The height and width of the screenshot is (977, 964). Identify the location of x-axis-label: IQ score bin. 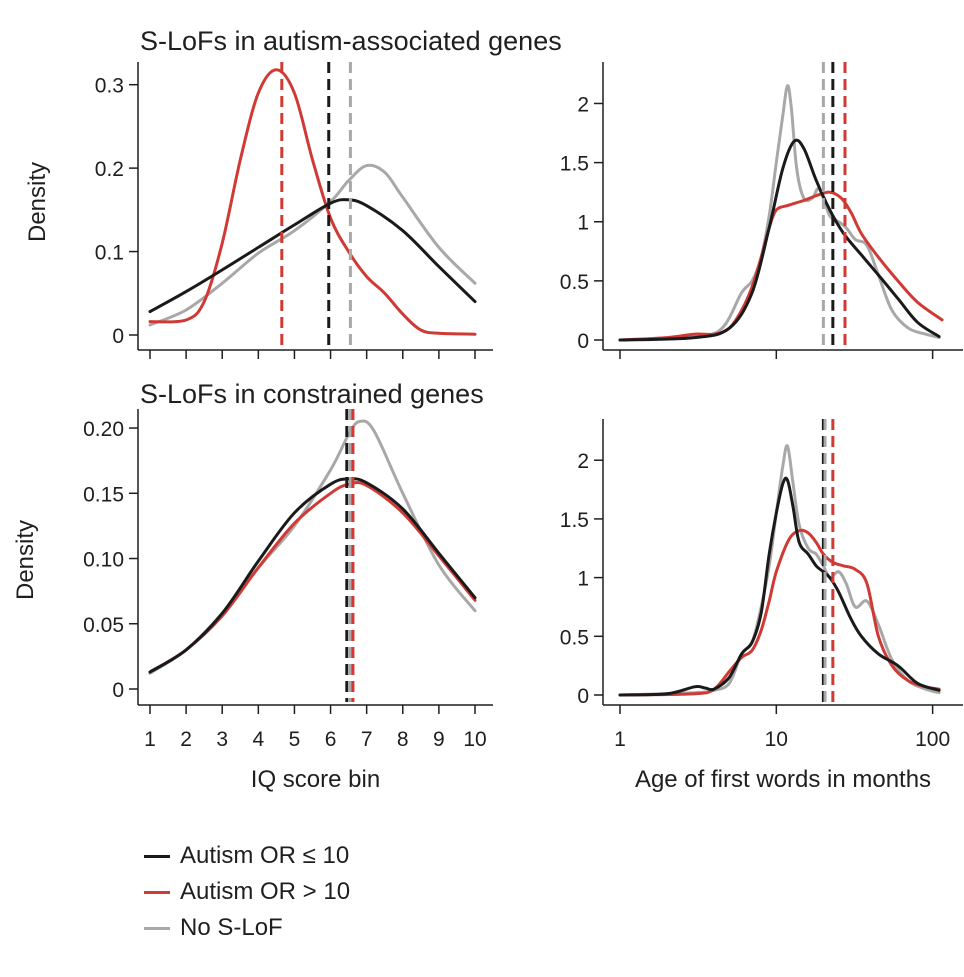
(315, 779).